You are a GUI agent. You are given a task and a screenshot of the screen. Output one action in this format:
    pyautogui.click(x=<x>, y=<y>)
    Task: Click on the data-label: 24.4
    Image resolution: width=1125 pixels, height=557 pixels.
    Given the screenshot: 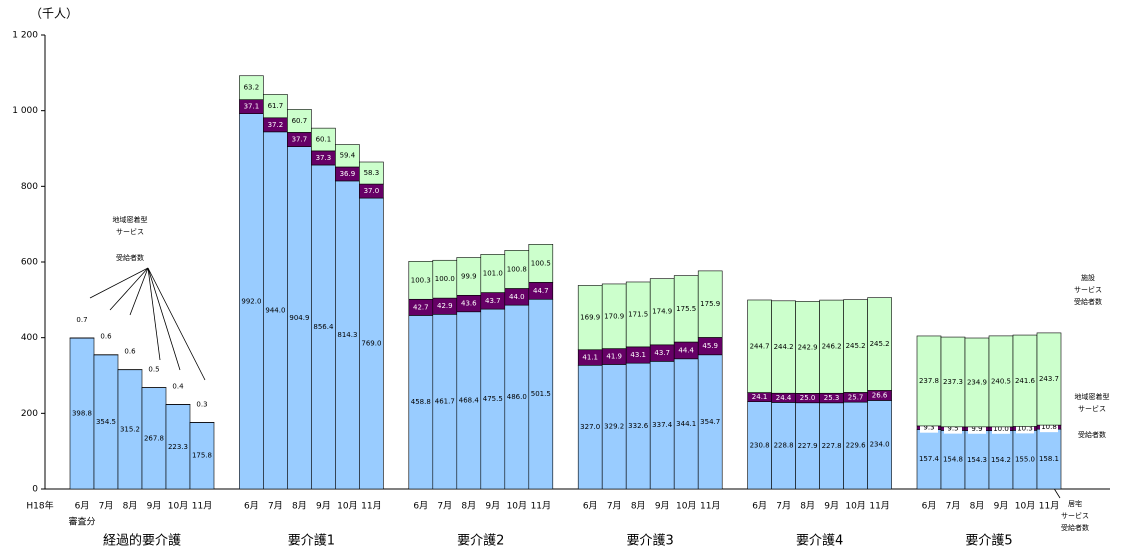 What is the action you would take?
    pyautogui.click(x=784, y=398)
    